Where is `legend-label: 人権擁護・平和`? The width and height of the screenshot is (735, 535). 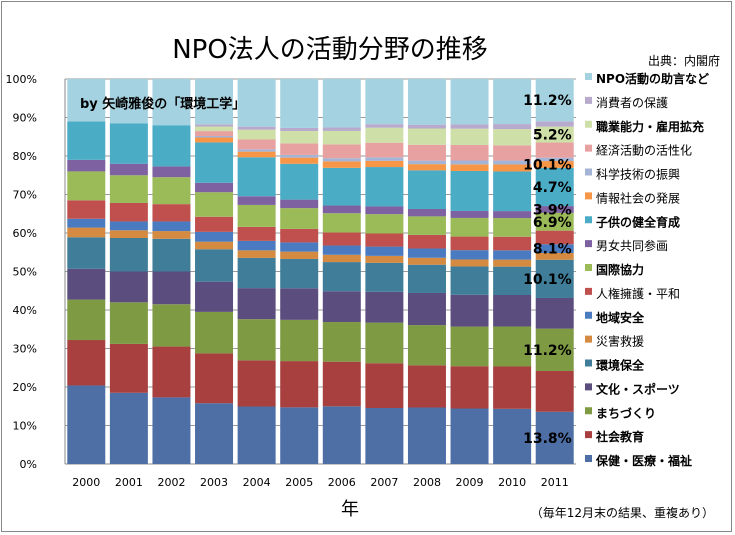
legend-label: 人権擁護・平和 is located at coordinates (638, 293).